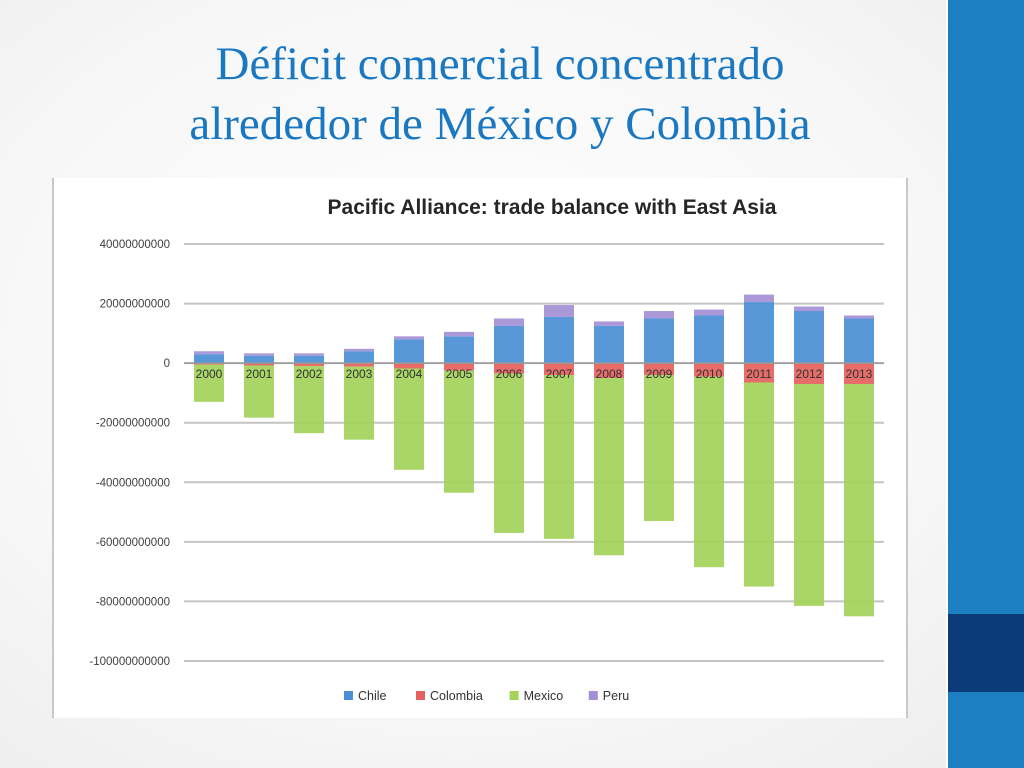 The width and height of the screenshot is (1024, 768). What do you see at coordinates (209, 353) in the screenshot?
I see `bar-peru-2000` at bounding box center [209, 353].